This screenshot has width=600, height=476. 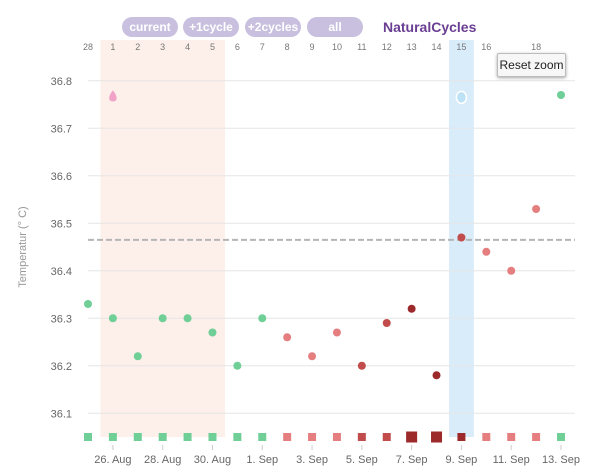 I want to click on y-tick-label: 36.5, so click(x=61, y=224).